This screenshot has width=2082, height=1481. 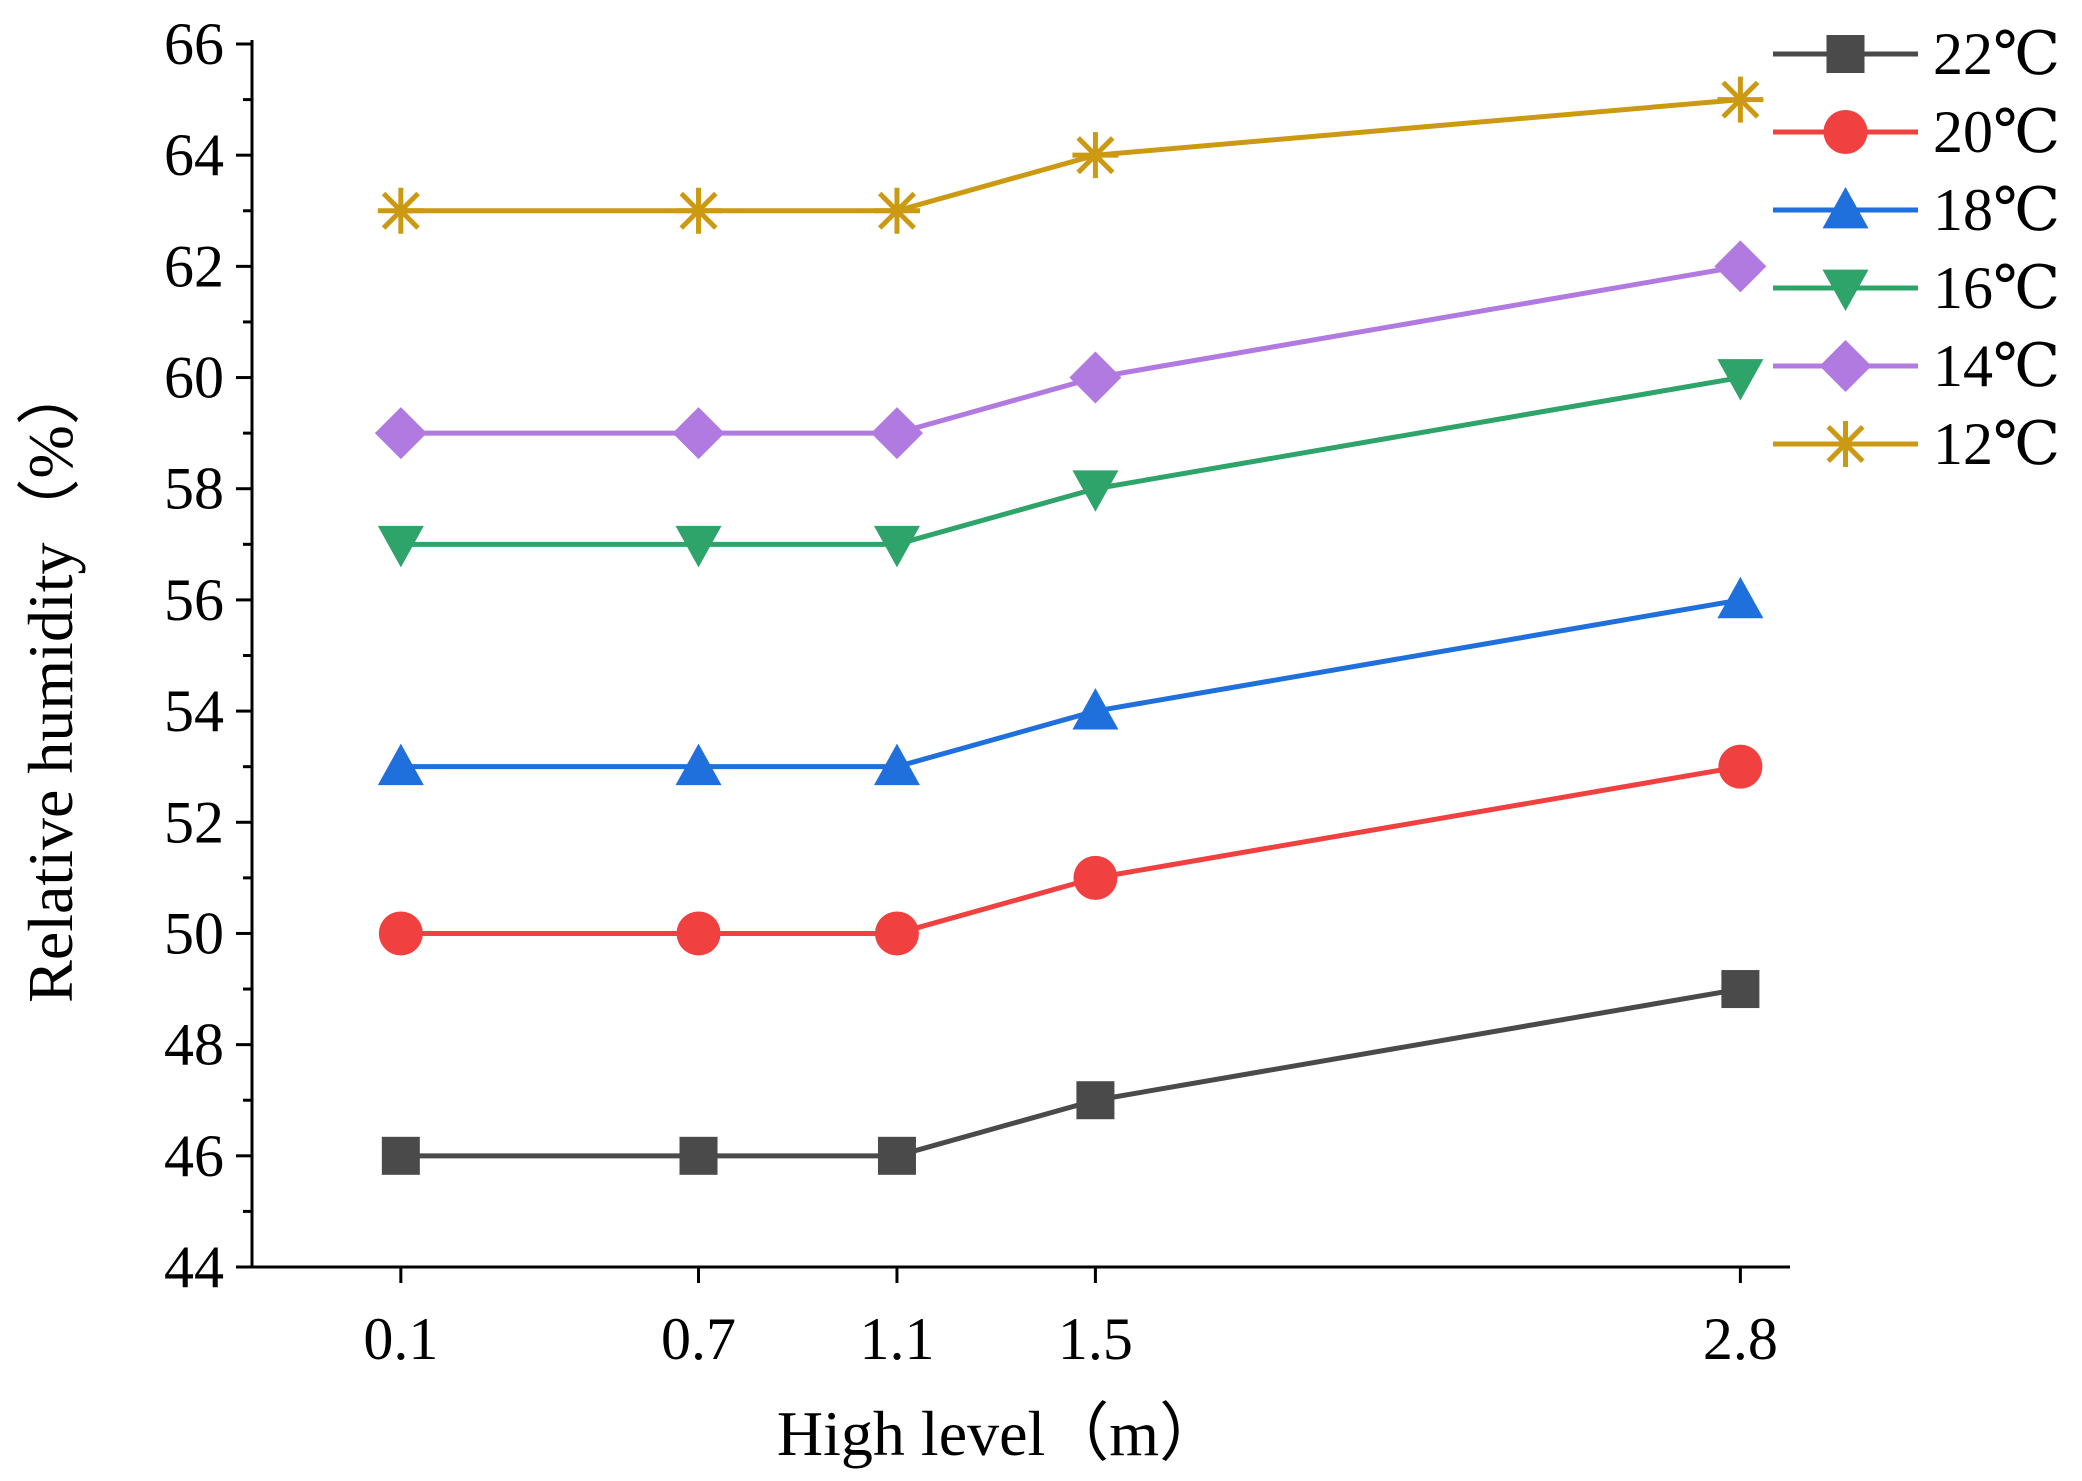 I want to click on legend-label: 16℃, so click(x=1996, y=288).